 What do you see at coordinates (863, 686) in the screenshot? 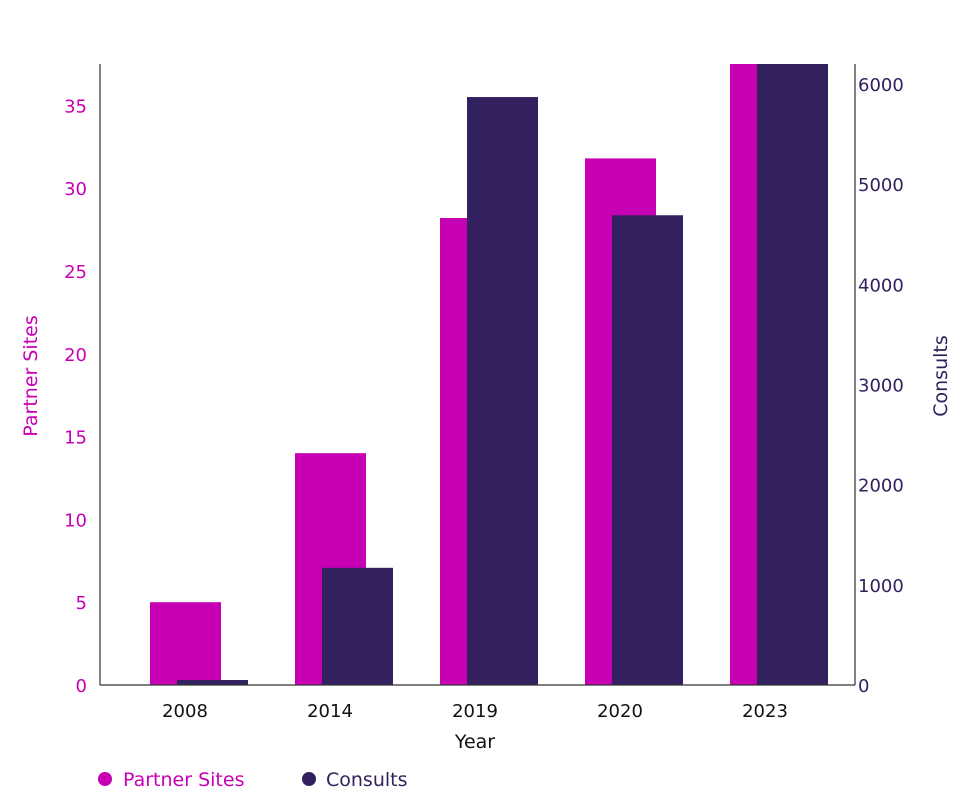
I see `right-tick-label: 0` at bounding box center [863, 686].